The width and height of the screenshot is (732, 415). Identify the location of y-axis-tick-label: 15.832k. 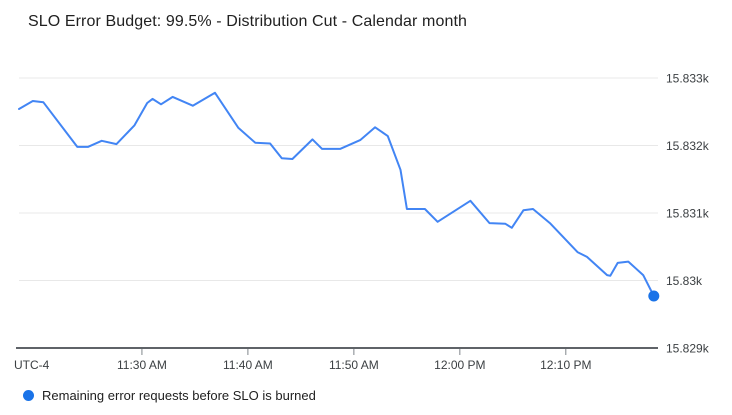
(688, 146).